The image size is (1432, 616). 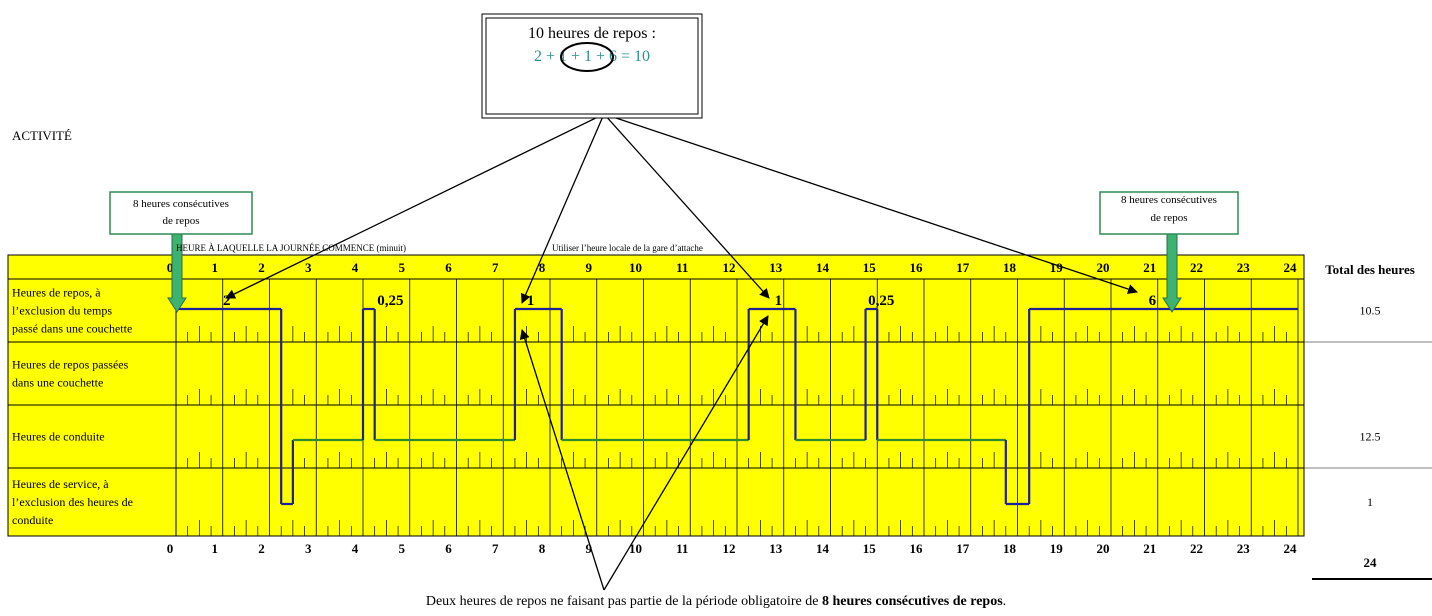 I want to click on hour-label-top: 17, so click(x=963, y=267).